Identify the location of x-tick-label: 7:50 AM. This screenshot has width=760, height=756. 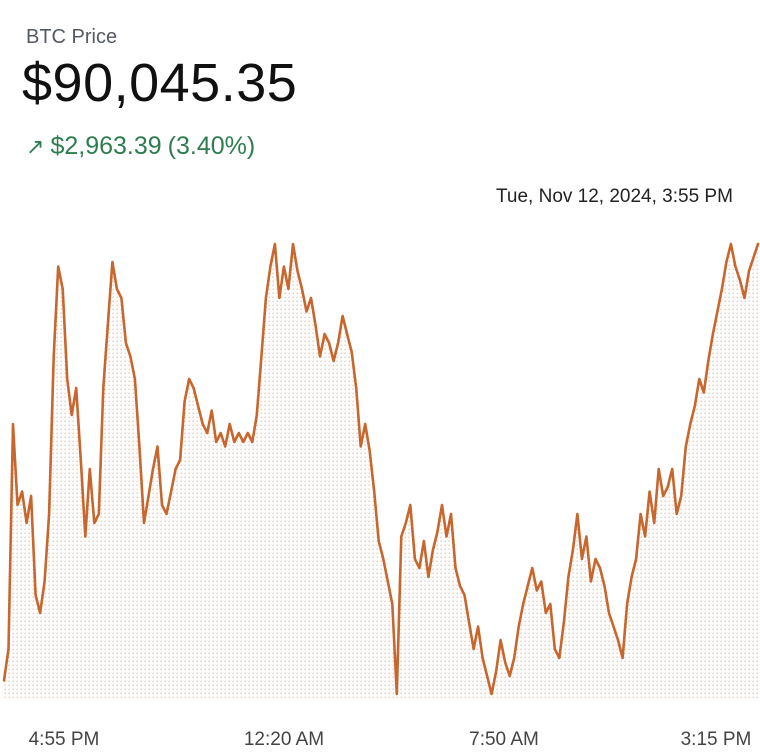
(504, 739).